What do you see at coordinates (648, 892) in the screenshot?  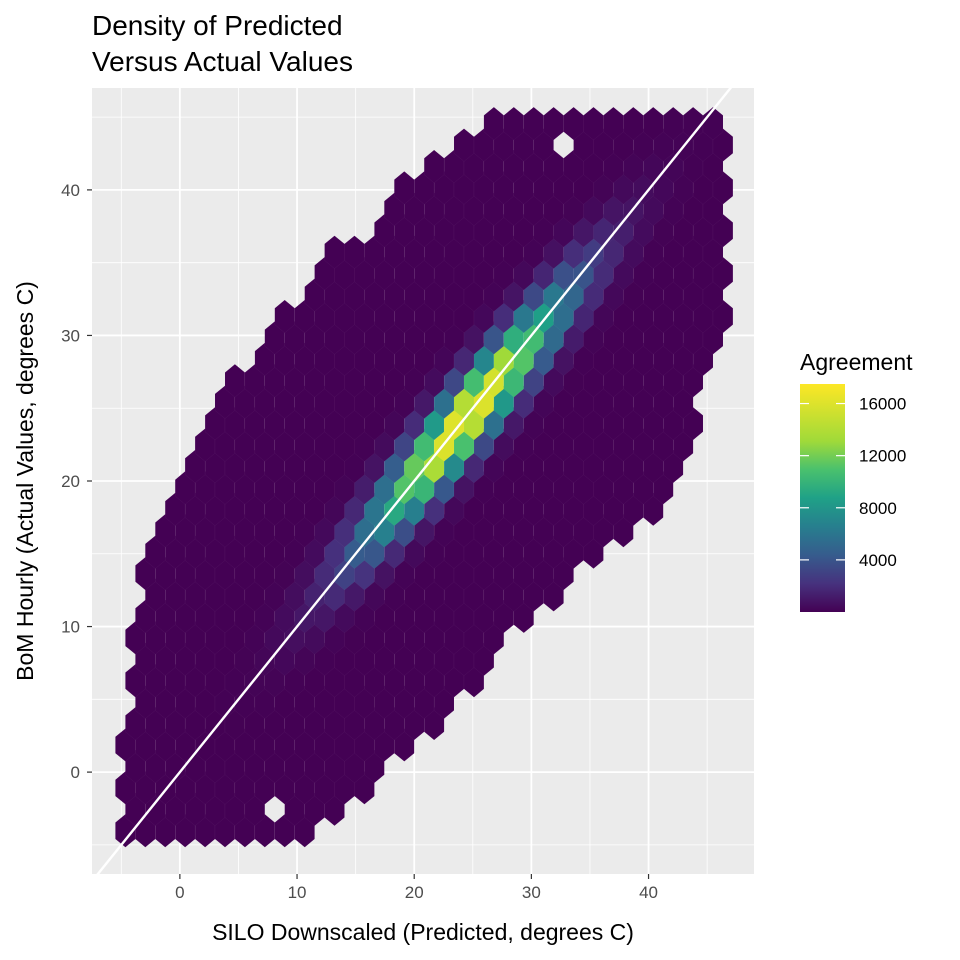 I see `x-tick-label: 40` at bounding box center [648, 892].